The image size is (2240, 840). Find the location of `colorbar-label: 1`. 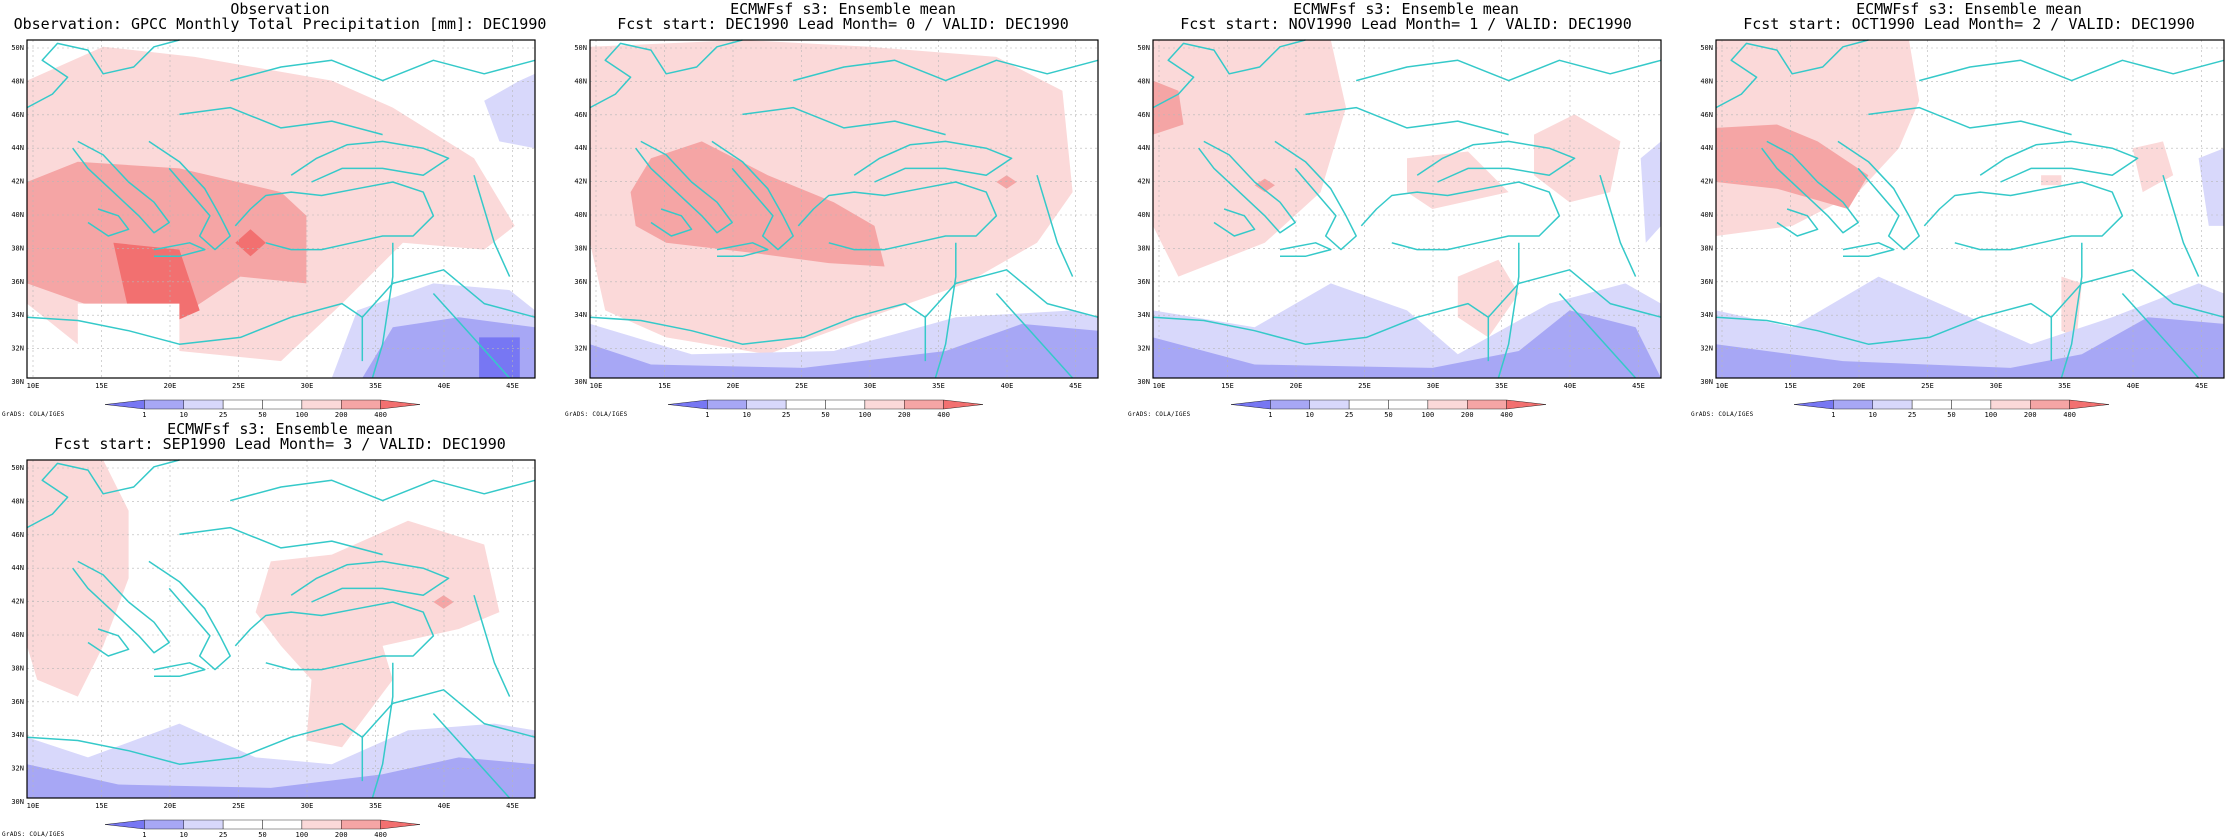

colorbar-label: 1 is located at coordinates (144, 835).